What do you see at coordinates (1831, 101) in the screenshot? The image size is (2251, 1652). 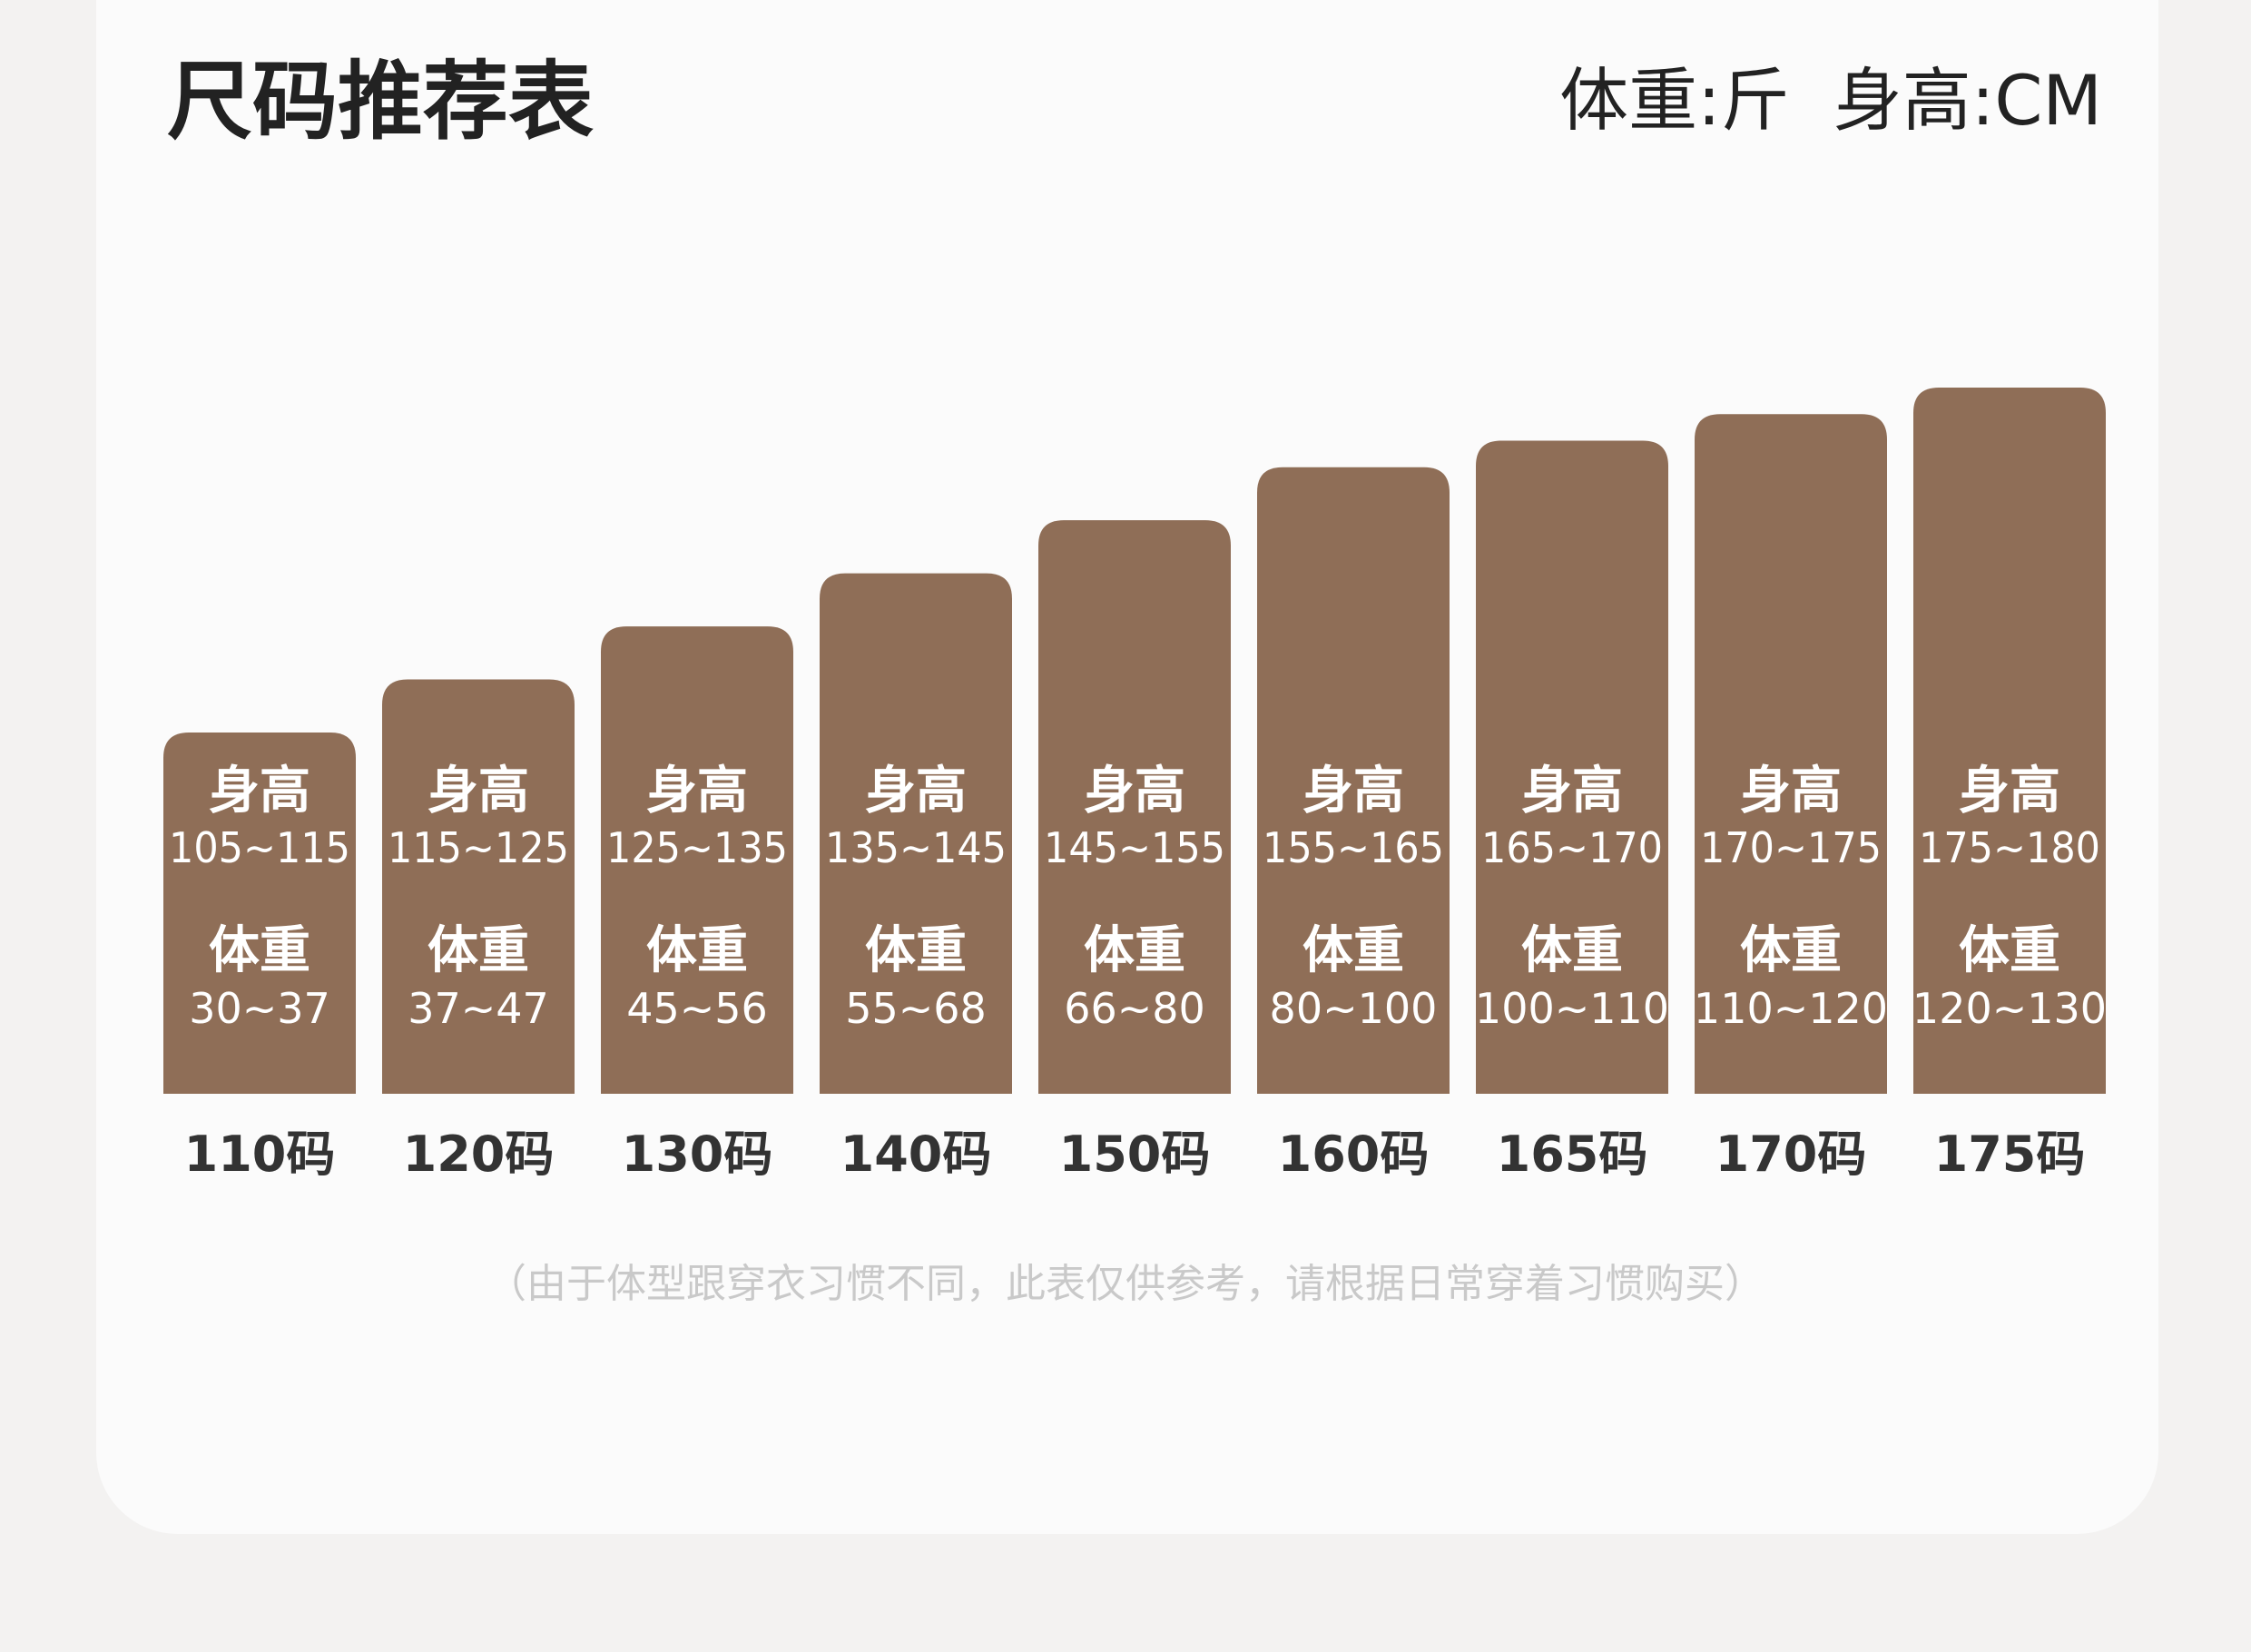 I see `units-legend: 体重:斤 身高:CM` at bounding box center [1831, 101].